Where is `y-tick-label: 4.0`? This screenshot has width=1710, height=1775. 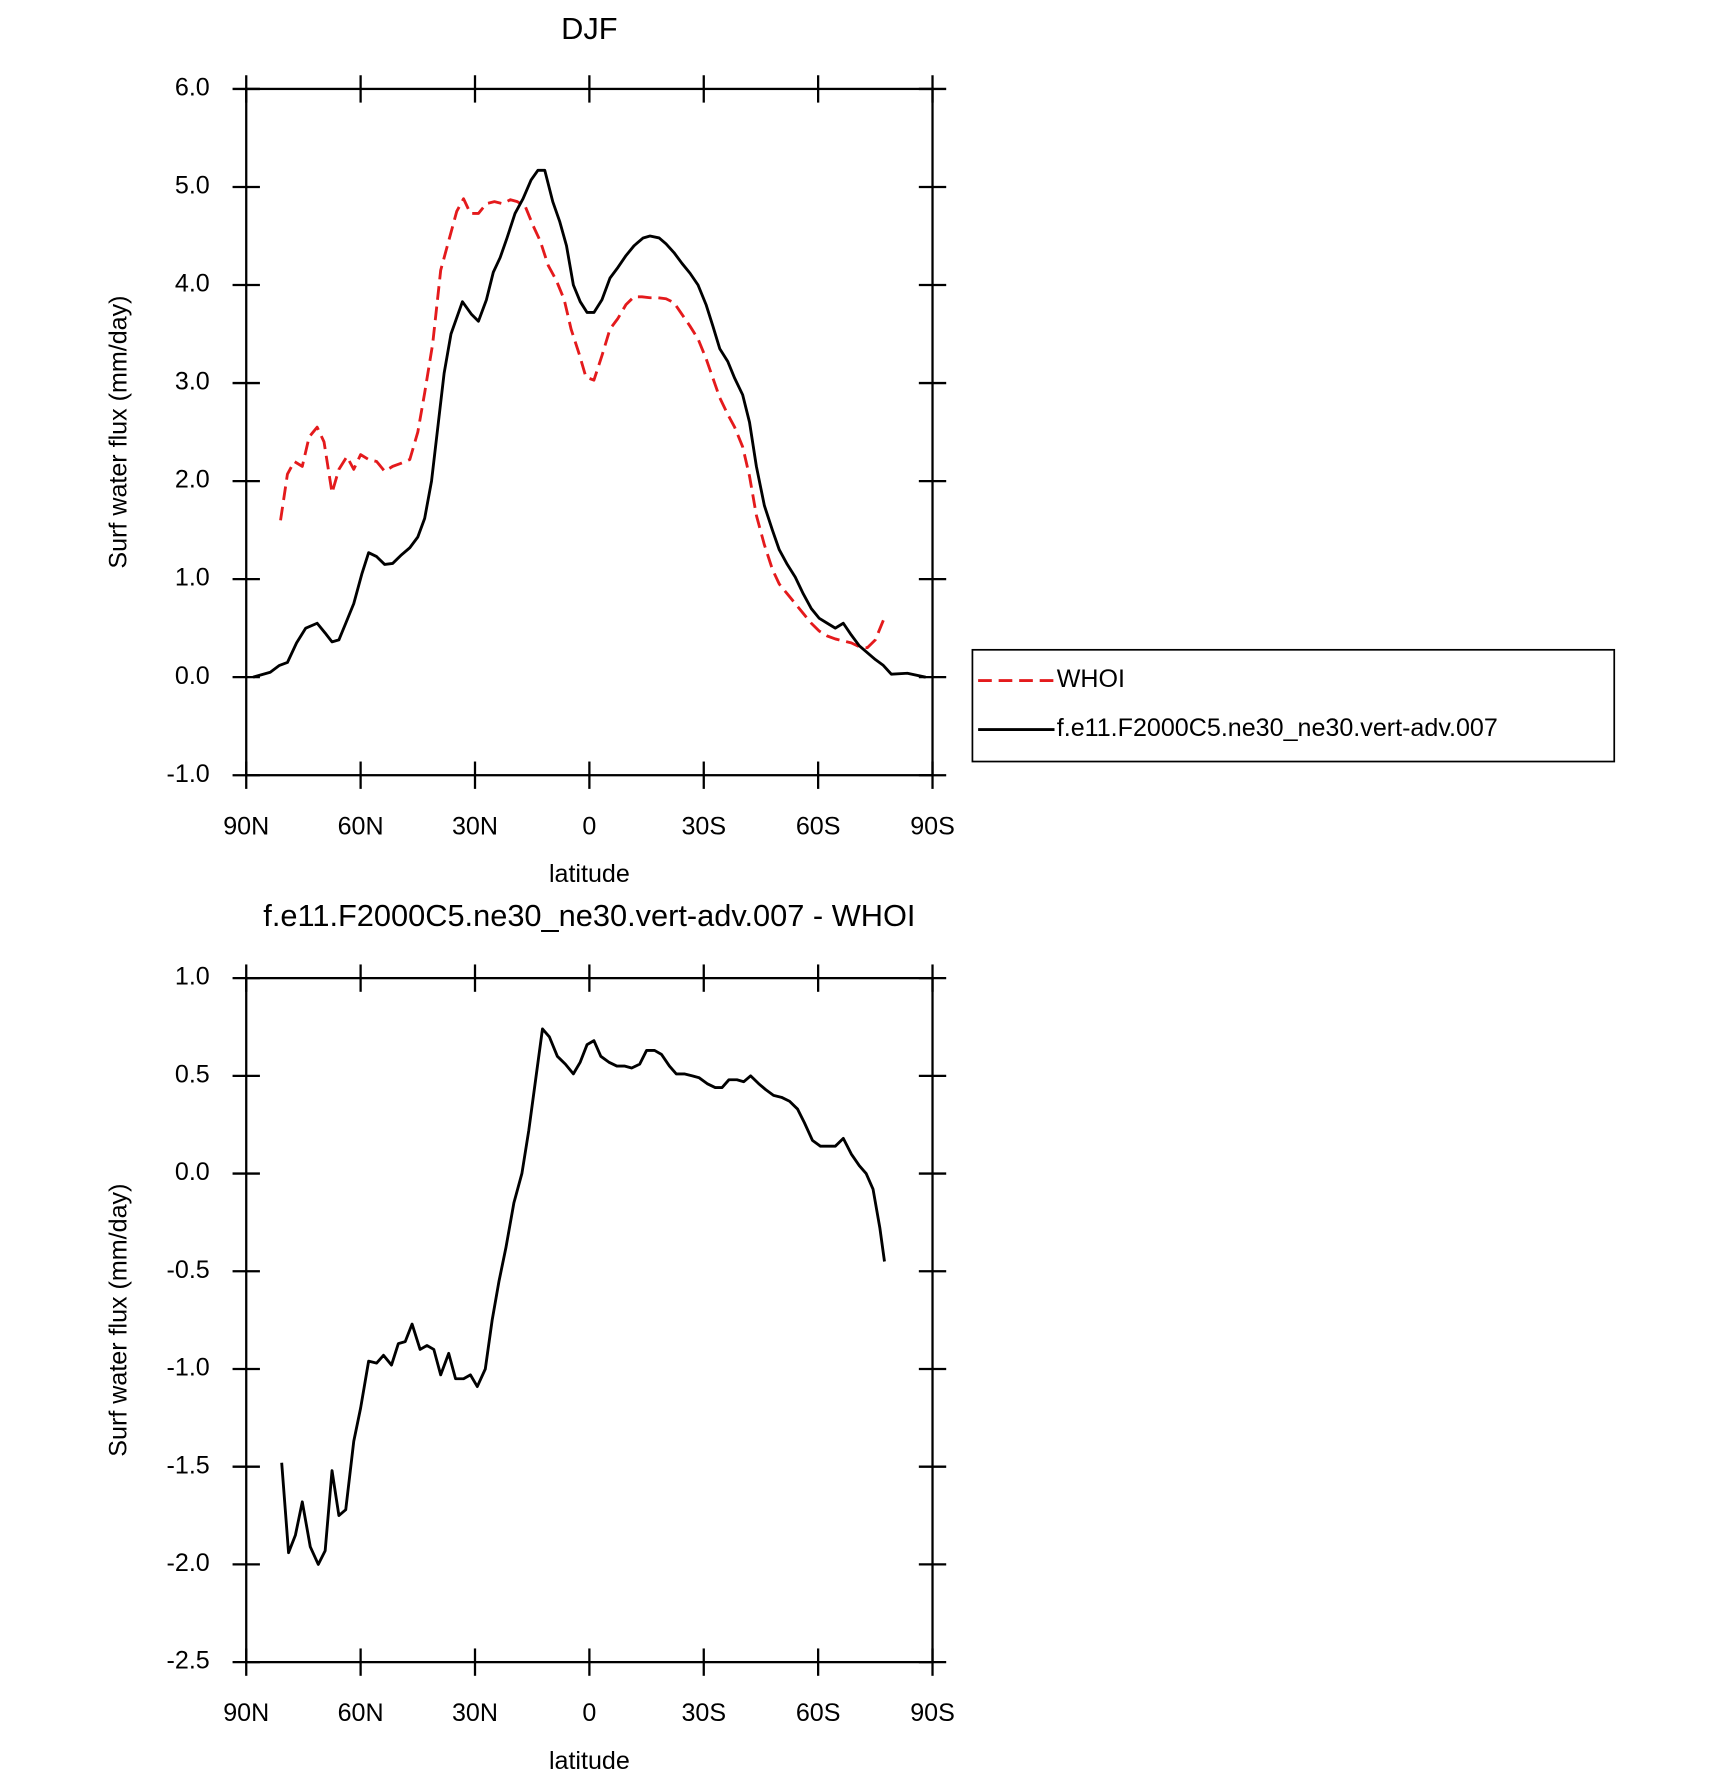
y-tick-label: 4.0 is located at coordinates (192, 284).